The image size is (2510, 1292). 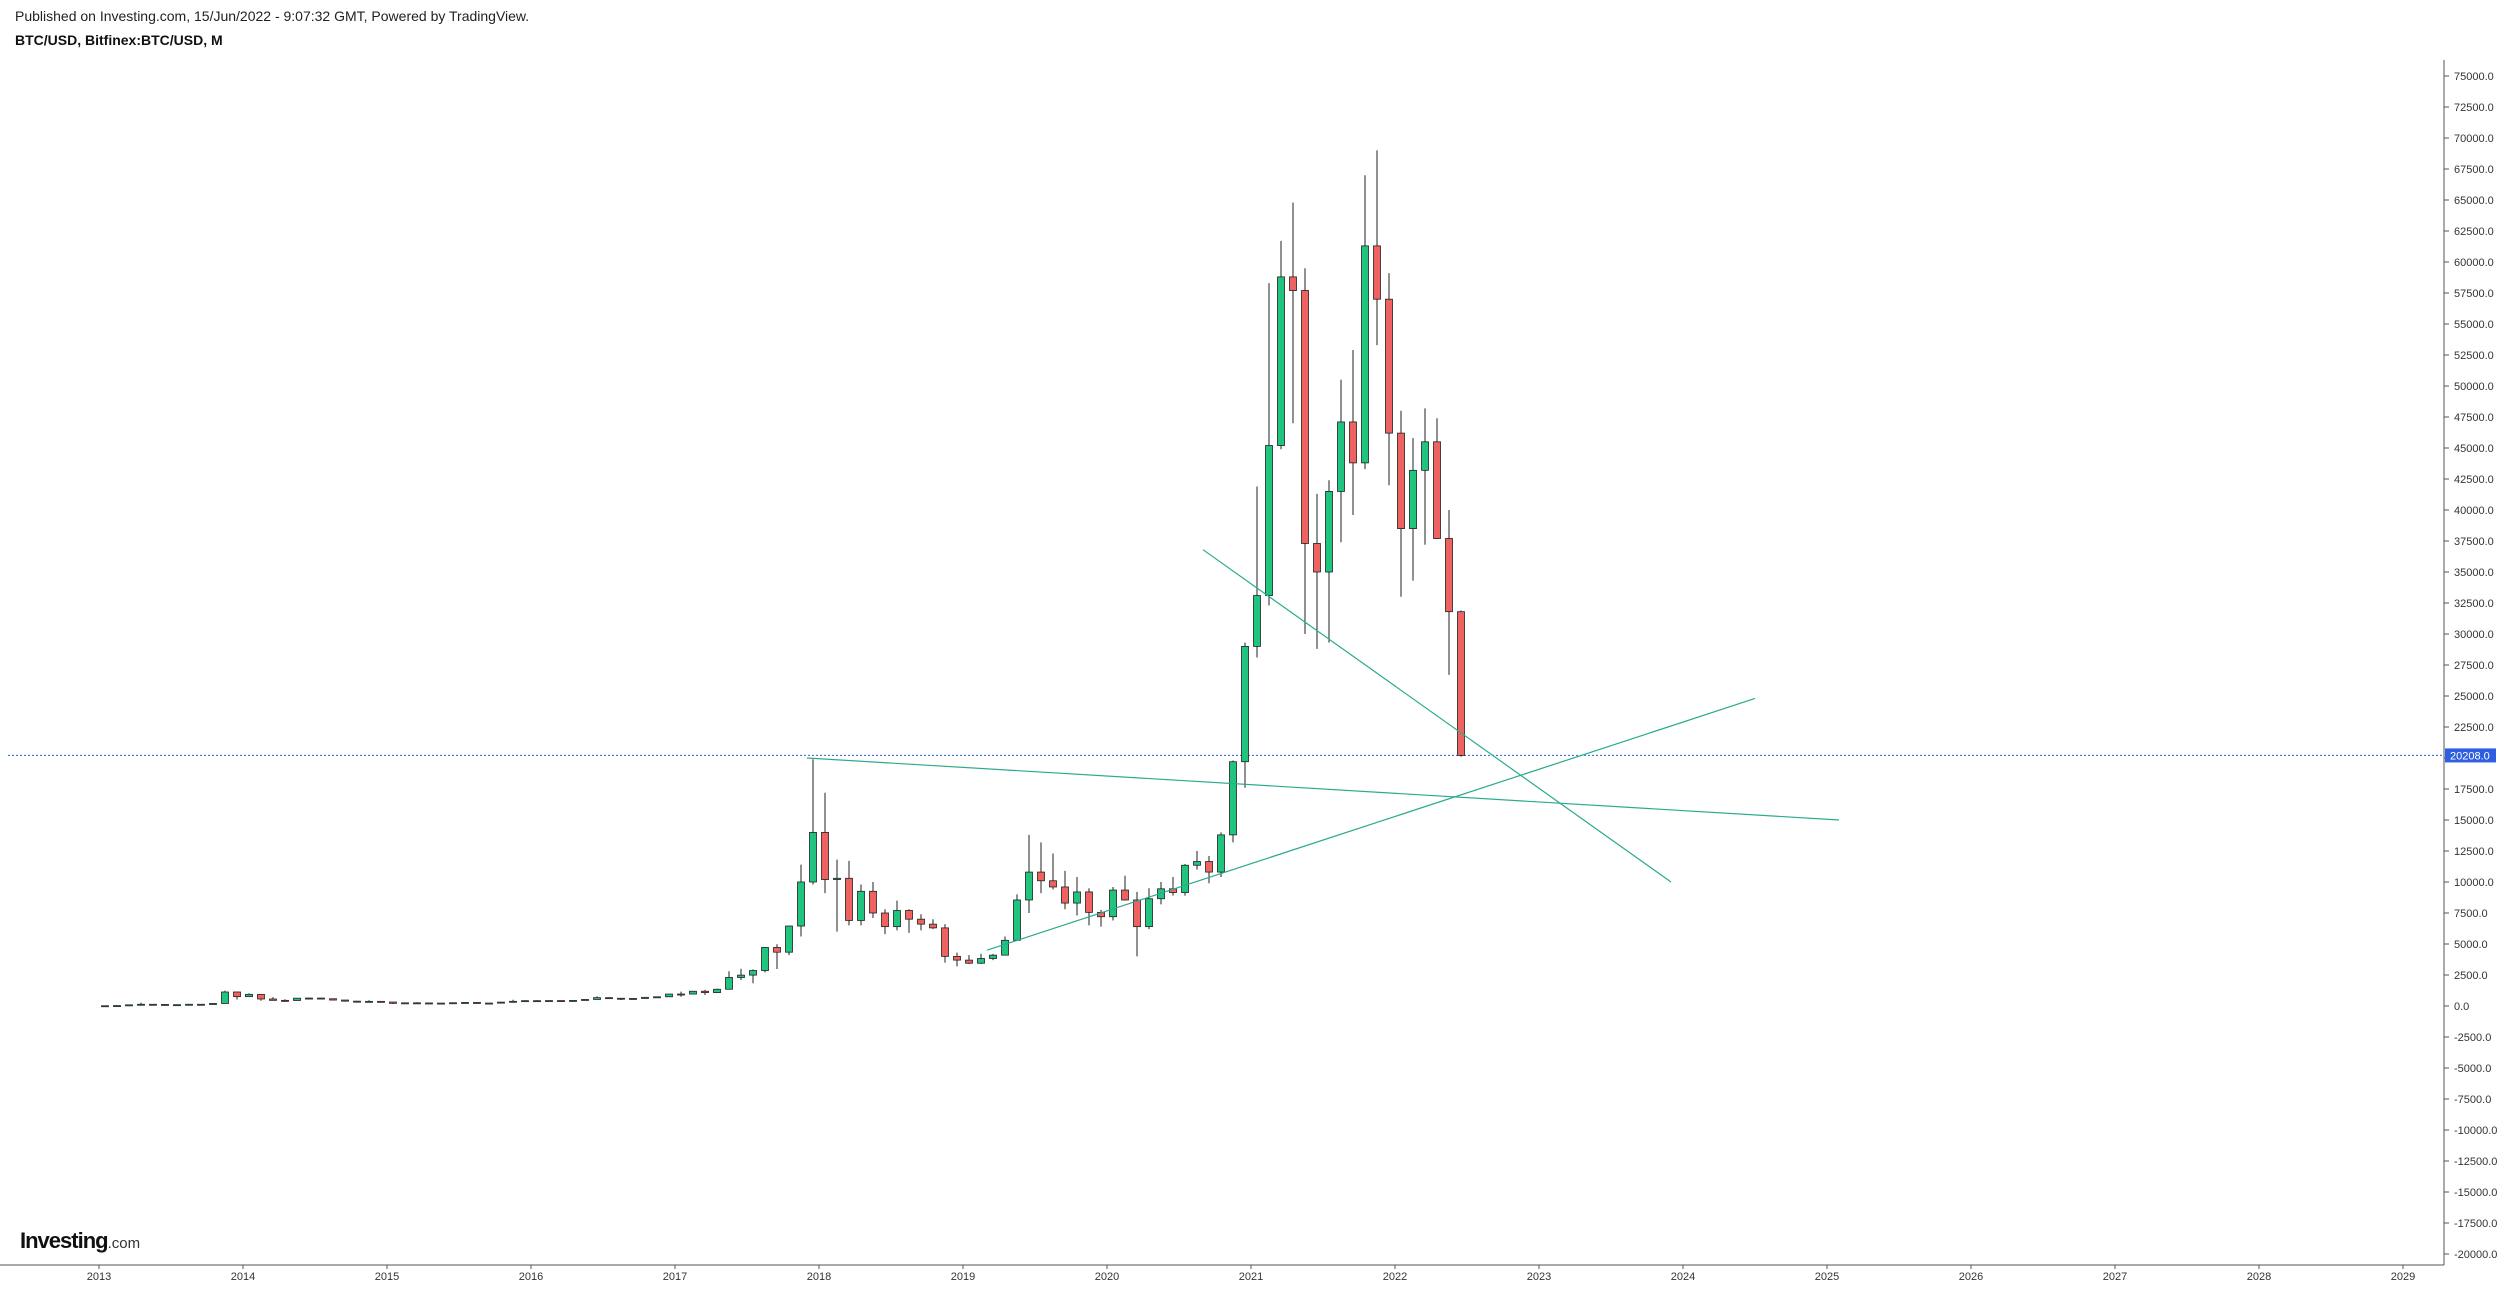 I want to click on y-tick-label: 55000.0, so click(x=2474, y=325).